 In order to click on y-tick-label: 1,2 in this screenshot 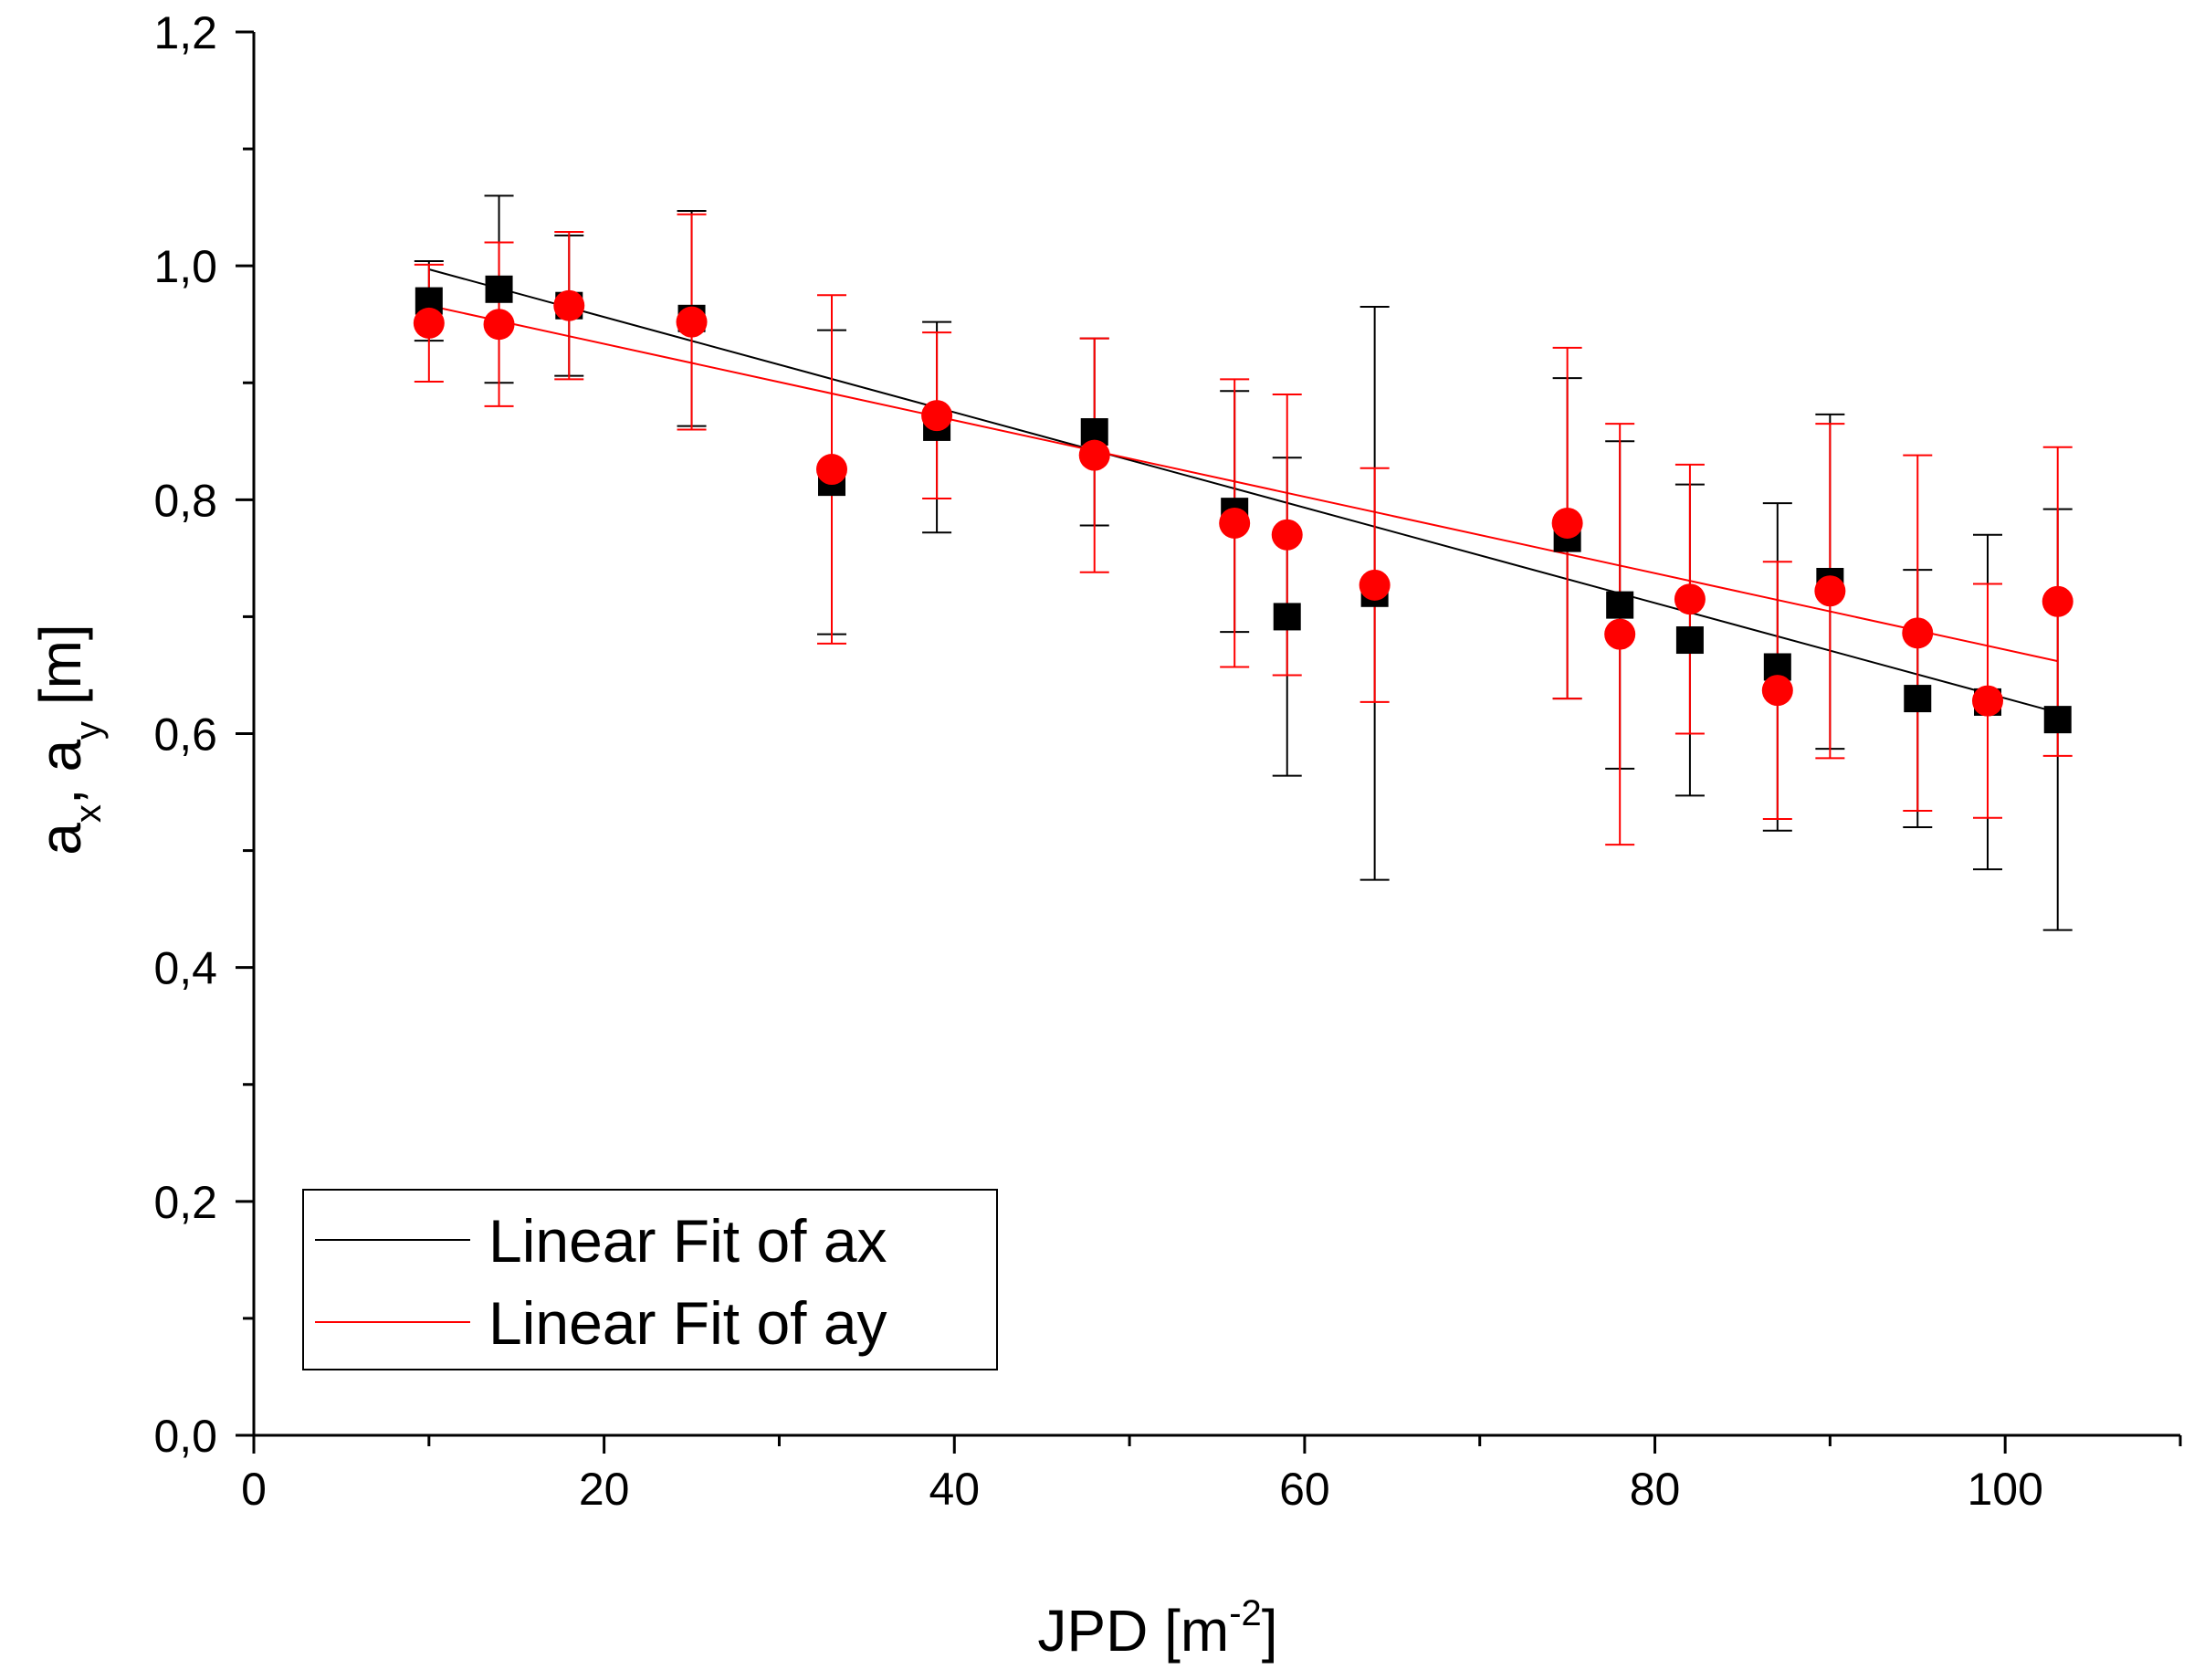, I will do `click(185, 33)`.